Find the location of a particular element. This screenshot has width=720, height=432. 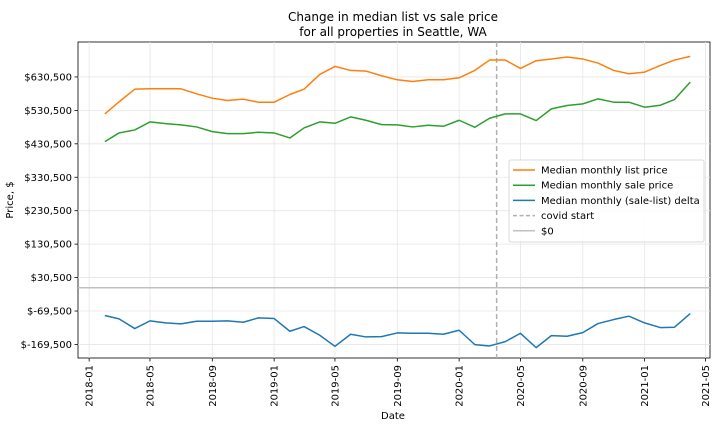

x-tick-label: 2018-05 is located at coordinates (150, 386).